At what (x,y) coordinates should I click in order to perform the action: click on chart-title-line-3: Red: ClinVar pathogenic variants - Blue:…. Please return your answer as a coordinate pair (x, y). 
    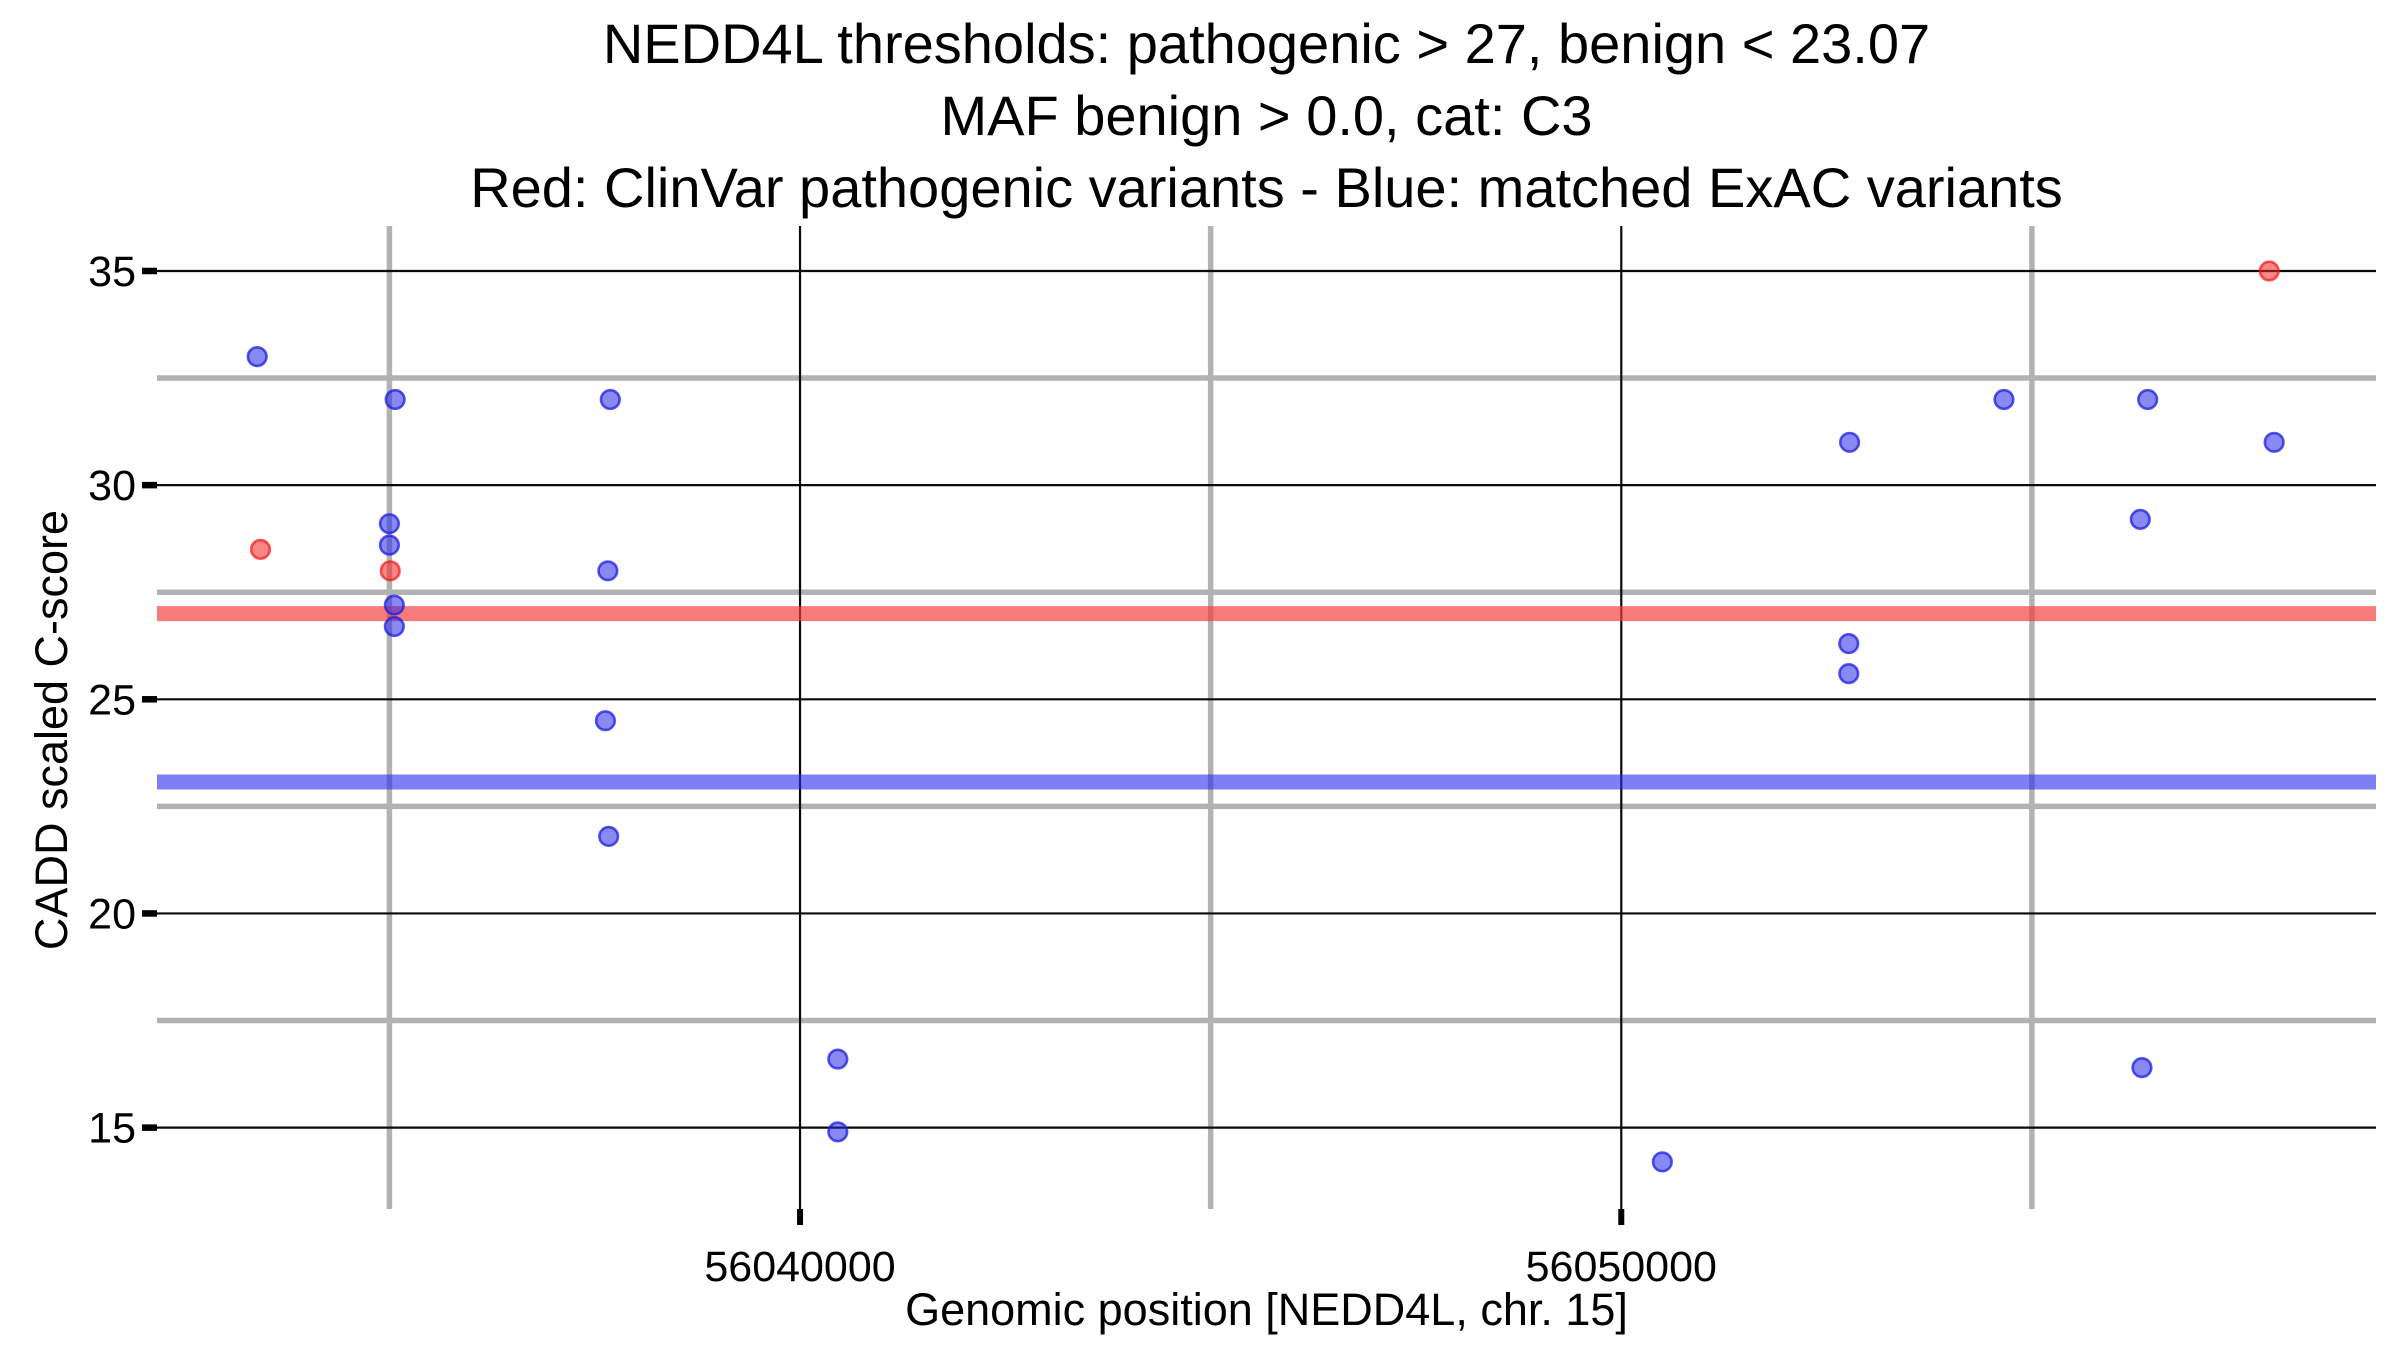
    Looking at the image, I should click on (1266, 187).